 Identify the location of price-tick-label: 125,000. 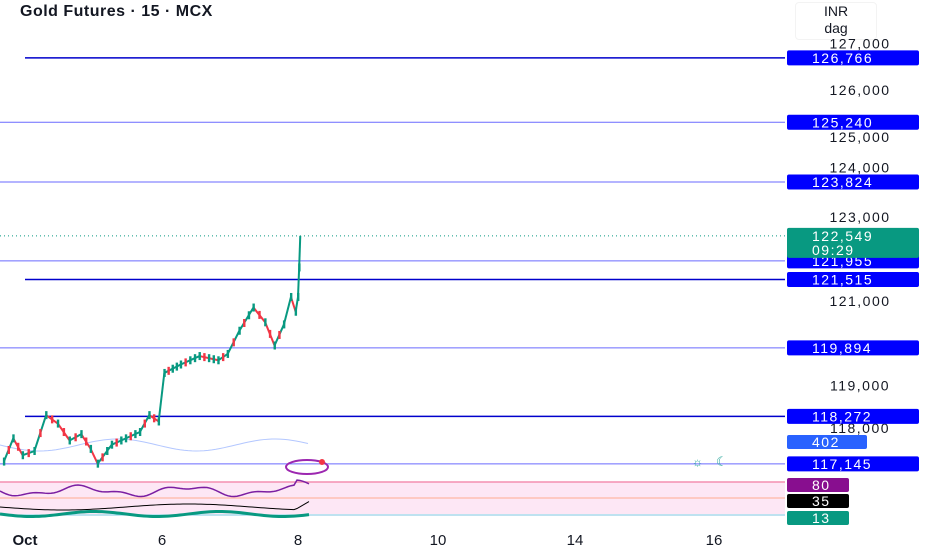
(859, 137).